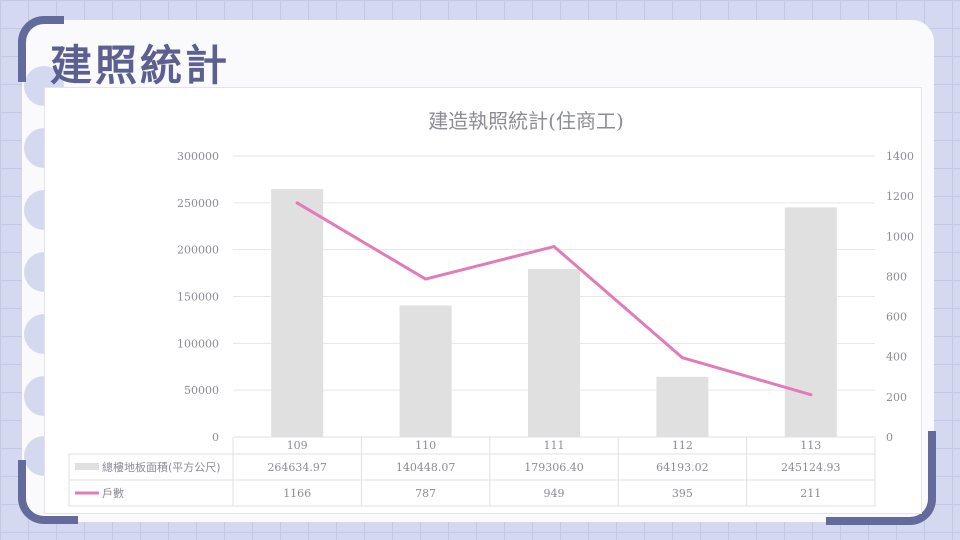  I want to click on y-right-tick-label: 400, so click(896, 357).